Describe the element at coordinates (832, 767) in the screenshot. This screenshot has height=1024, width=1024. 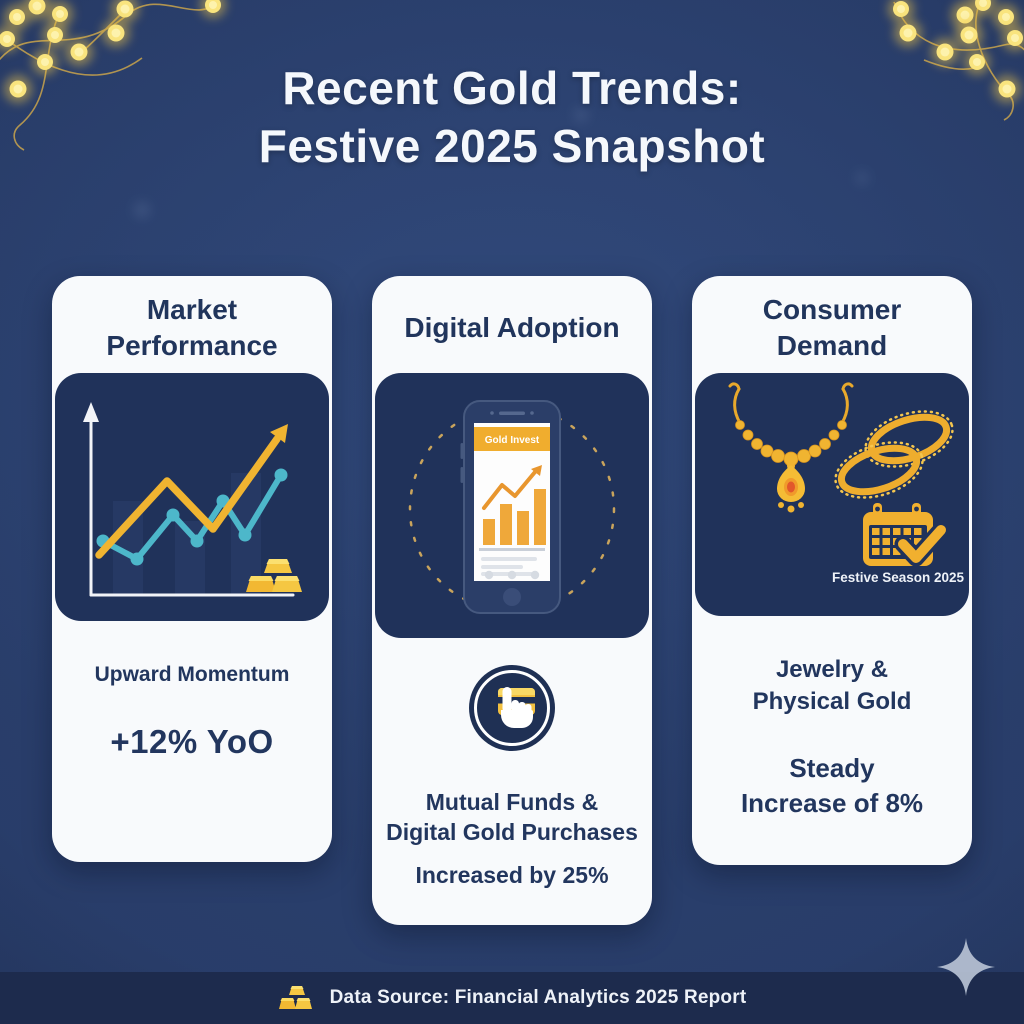
I see `consumer-stat-line1: Steady` at that location.